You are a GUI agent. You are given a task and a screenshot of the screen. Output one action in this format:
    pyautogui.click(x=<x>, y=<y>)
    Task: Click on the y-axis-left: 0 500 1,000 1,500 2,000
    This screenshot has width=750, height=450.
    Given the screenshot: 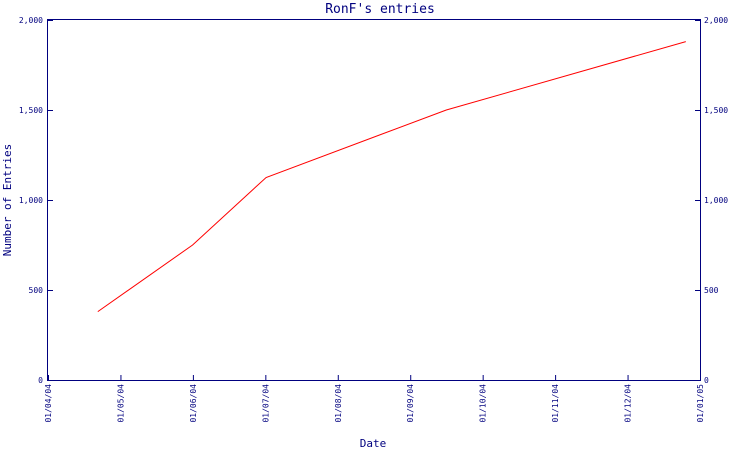 What is the action you would take?
    pyautogui.click(x=36, y=200)
    